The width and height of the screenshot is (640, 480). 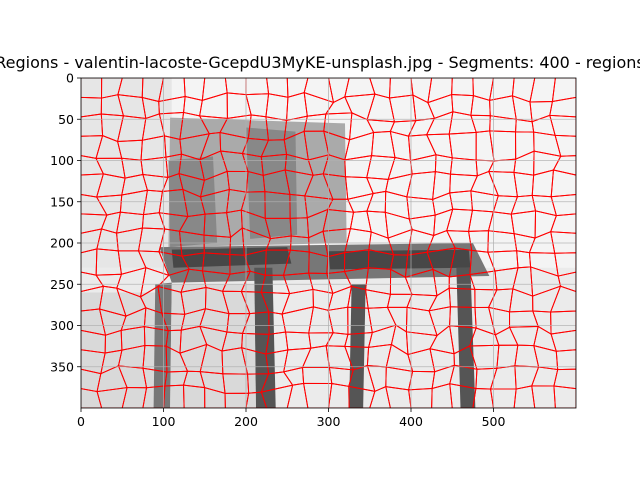 I want to click on region-leg-back-left, so click(x=162, y=345).